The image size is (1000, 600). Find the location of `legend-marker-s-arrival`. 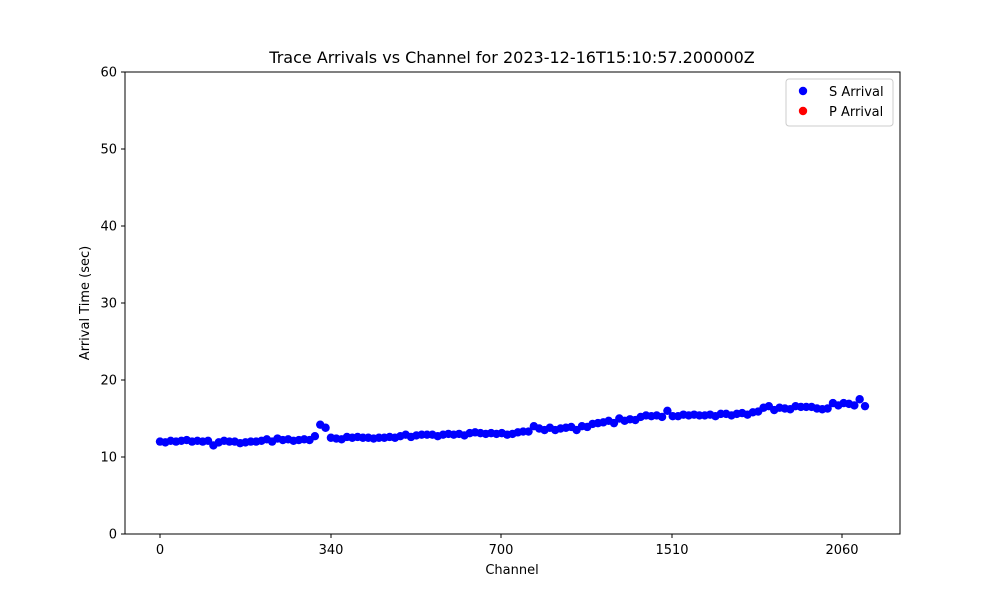

legend-marker-s-arrival is located at coordinates (803, 91).